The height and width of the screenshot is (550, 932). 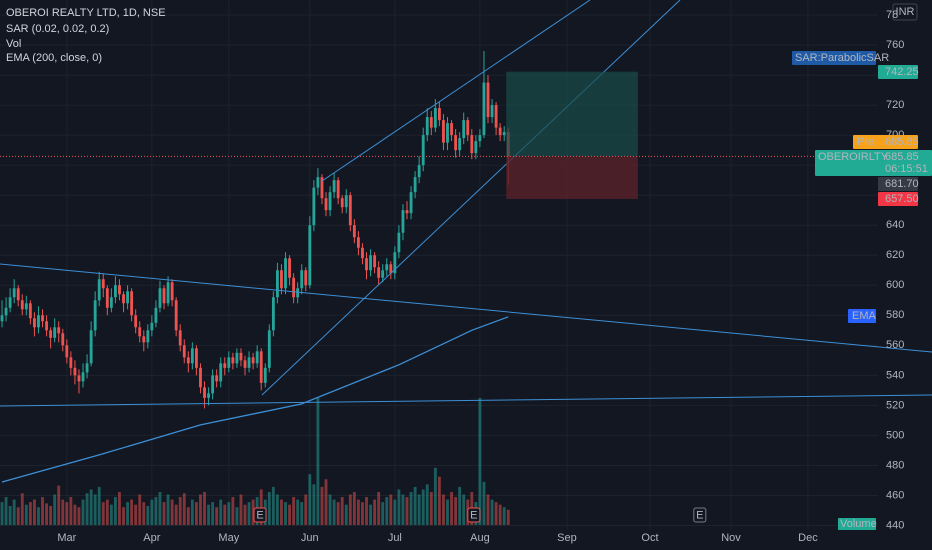 I want to click on trend-line, so click(x=456, y=91).